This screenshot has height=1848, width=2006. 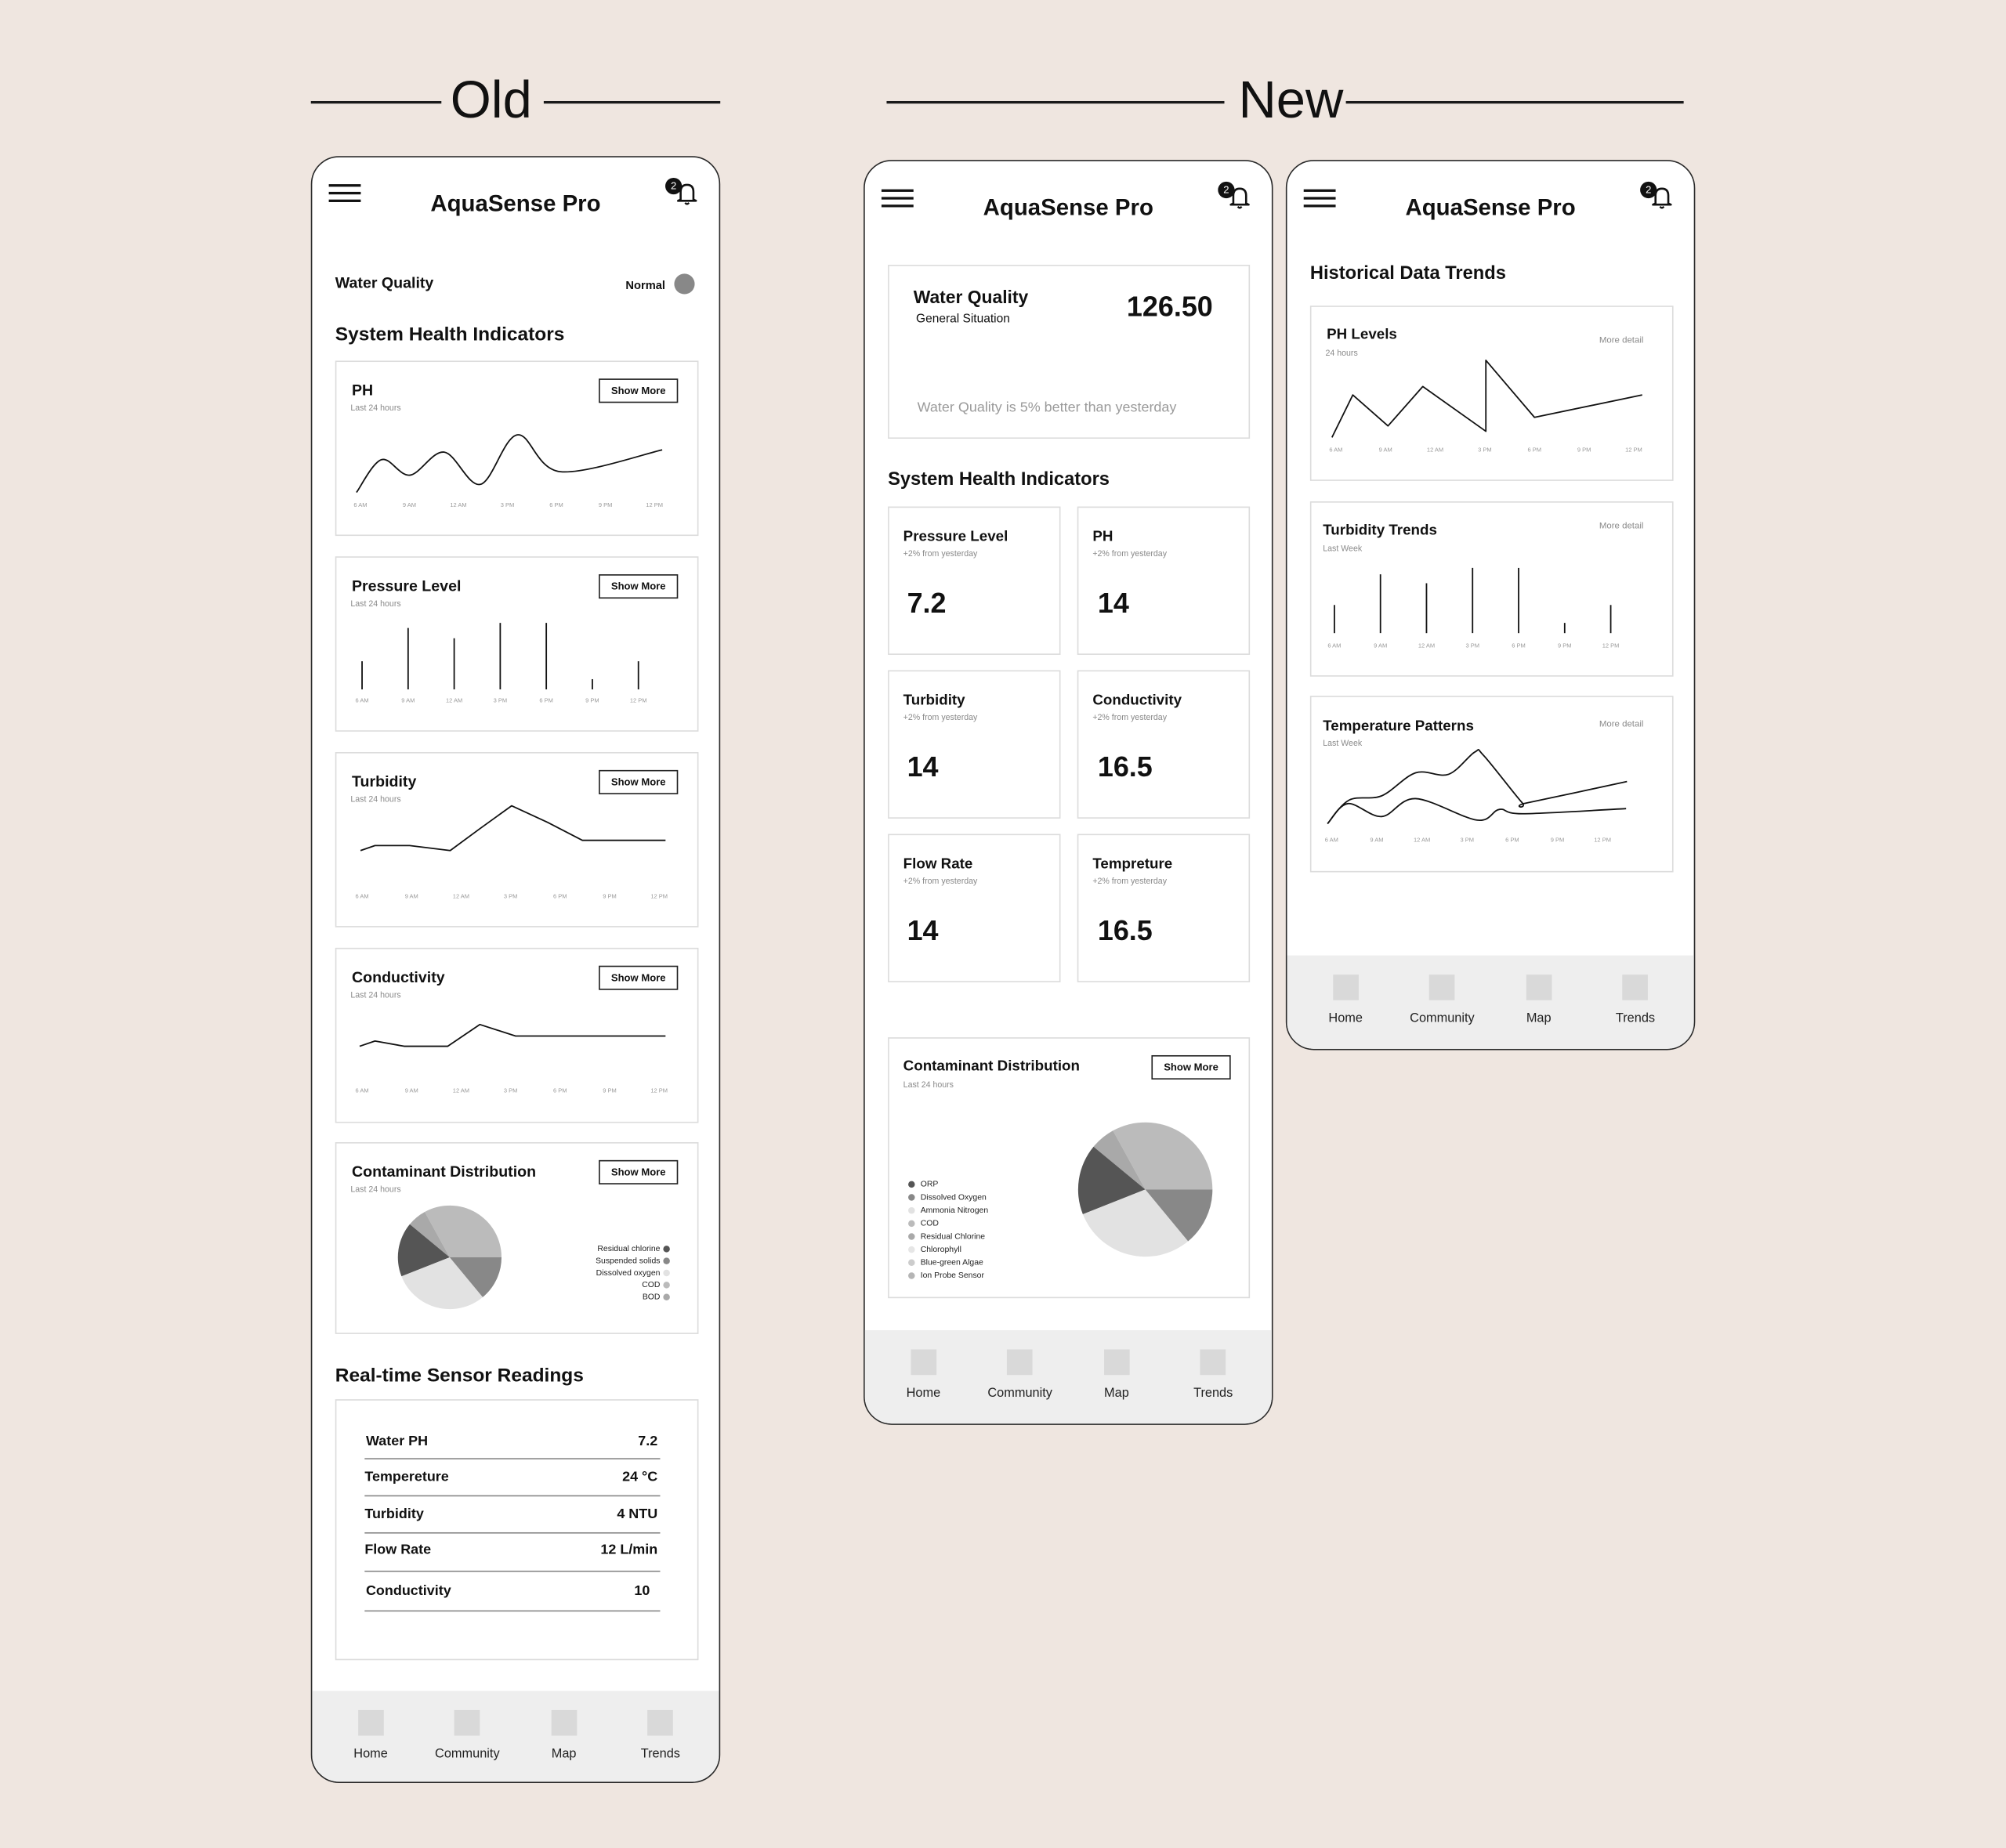 What do you see at coordinates (362, 390) in the screenshot?
I see `card-title: PH` at bounding box center [362, 390].